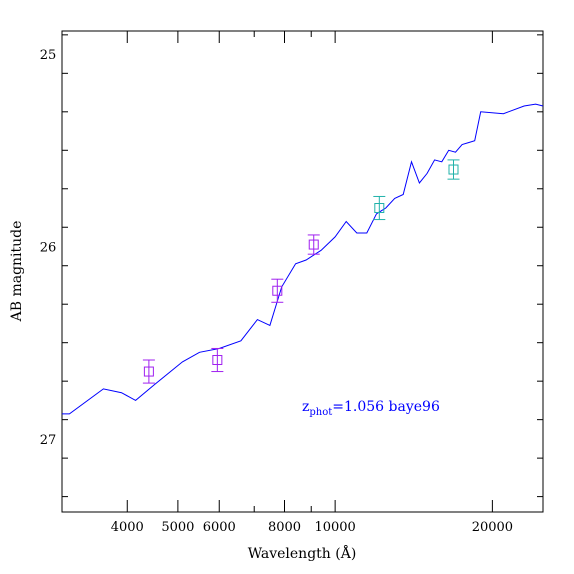 This screenshot has height=574, width=574. Describe the element at coordinates (284, 527) in the screenshot. I see `x-tick-label: 8000` at that location.